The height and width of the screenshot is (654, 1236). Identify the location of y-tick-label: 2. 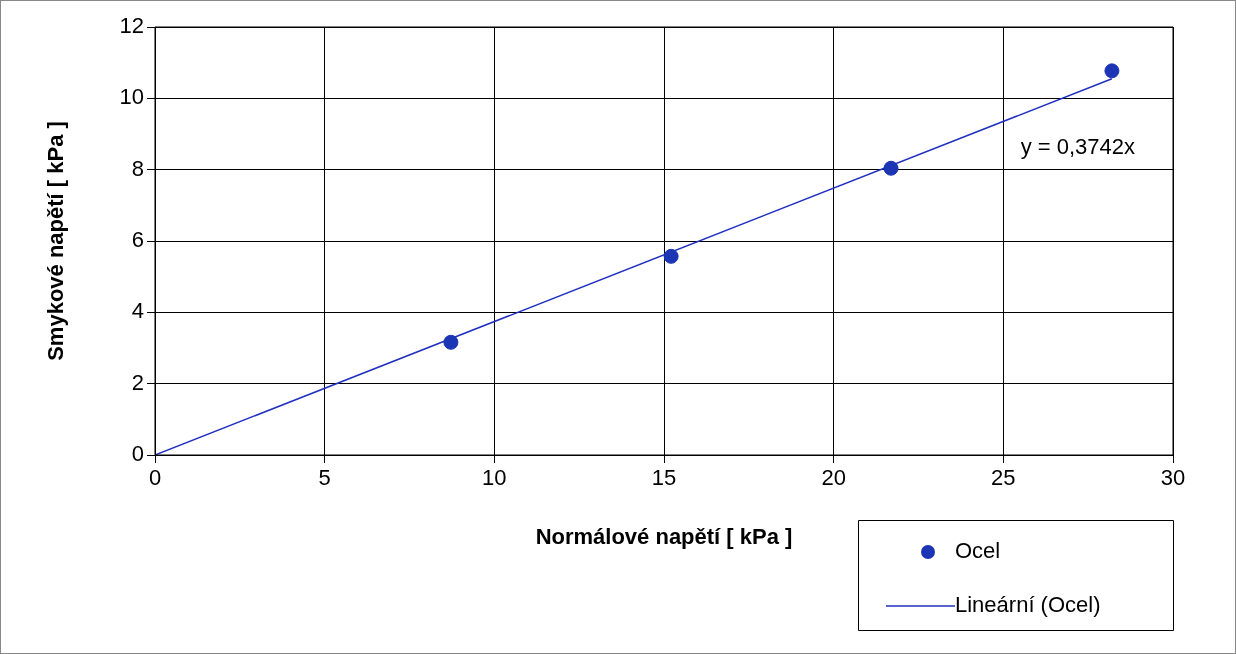
(137, 382).